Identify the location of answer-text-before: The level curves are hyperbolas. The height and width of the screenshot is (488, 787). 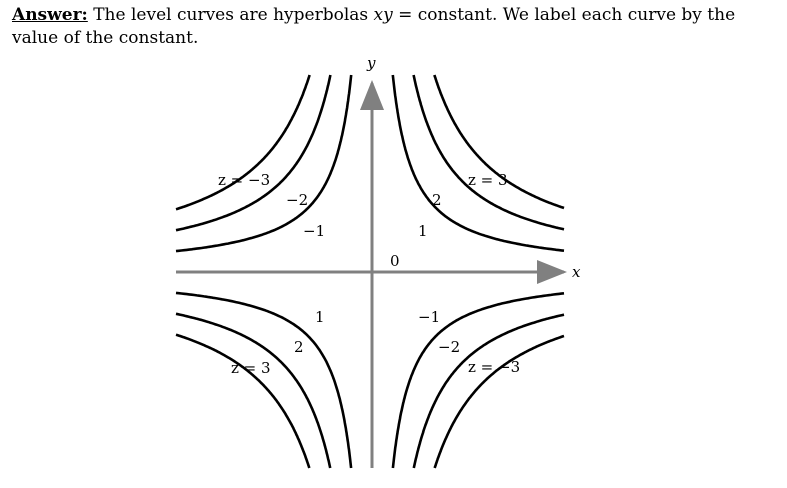
(230, 15).